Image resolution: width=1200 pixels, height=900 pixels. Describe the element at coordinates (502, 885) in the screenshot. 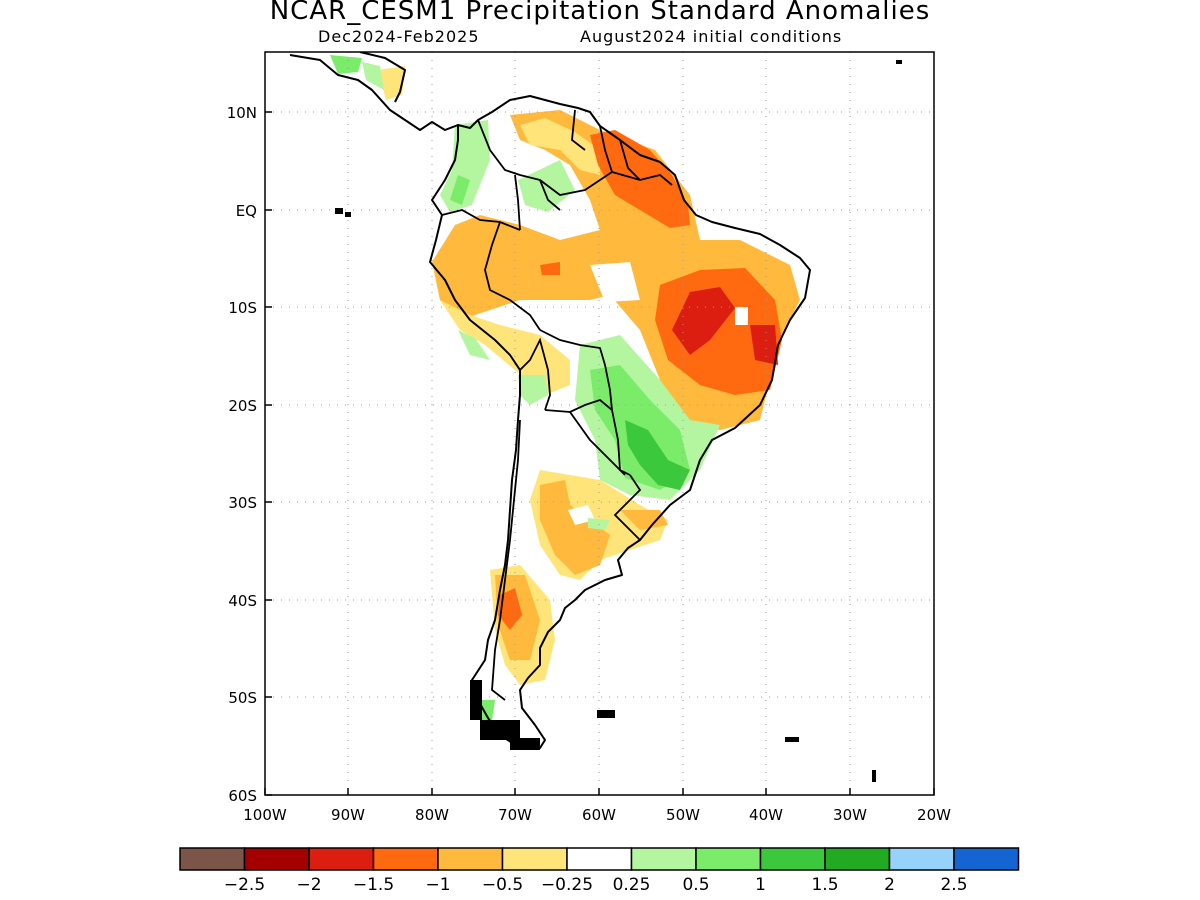

I see `legend-label: −0.5` at that location.